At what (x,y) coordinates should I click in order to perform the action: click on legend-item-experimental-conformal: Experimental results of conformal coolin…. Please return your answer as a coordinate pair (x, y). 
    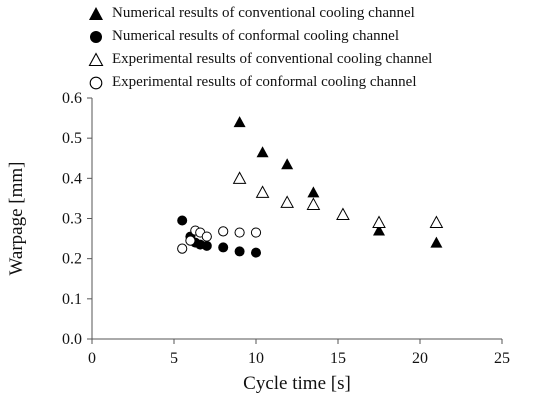
    Looking at the image, I should click on (260, 82).